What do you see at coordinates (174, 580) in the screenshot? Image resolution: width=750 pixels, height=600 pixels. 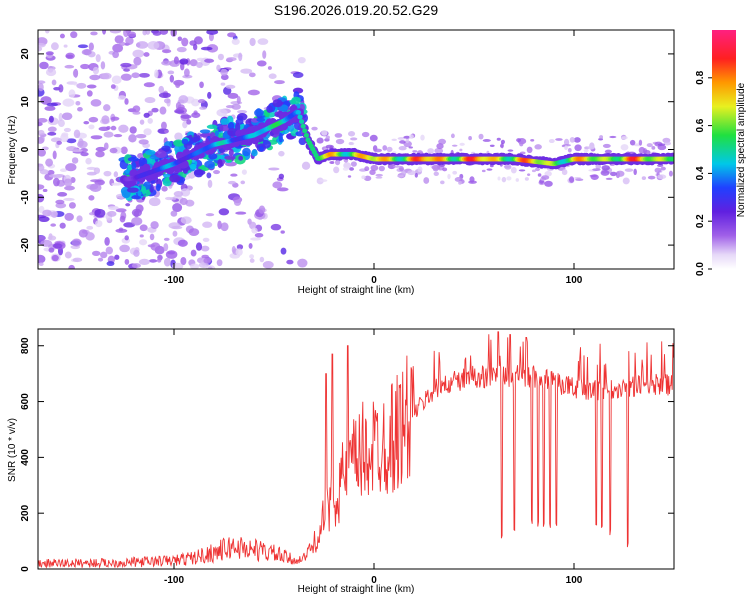 I see `x-tick-label: -100` at bounding box center [174, 580].